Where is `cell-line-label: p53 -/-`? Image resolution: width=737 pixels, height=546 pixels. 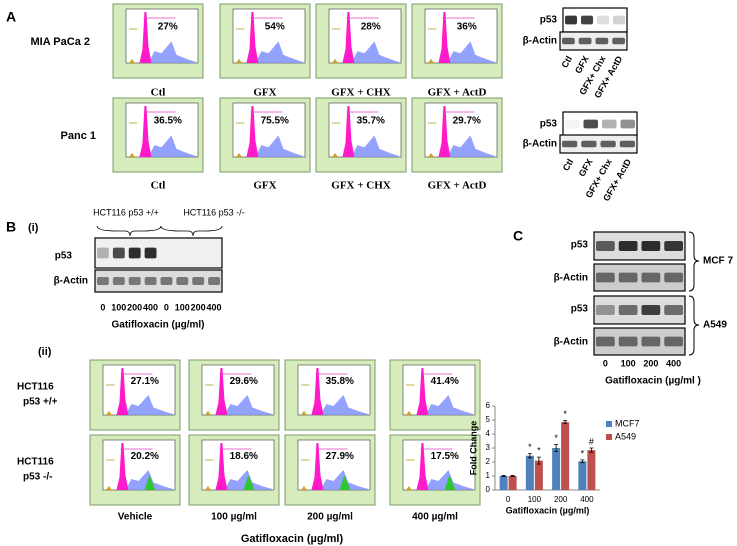 cell-line-label: p53 -/- is located at coordinates (37, 477).